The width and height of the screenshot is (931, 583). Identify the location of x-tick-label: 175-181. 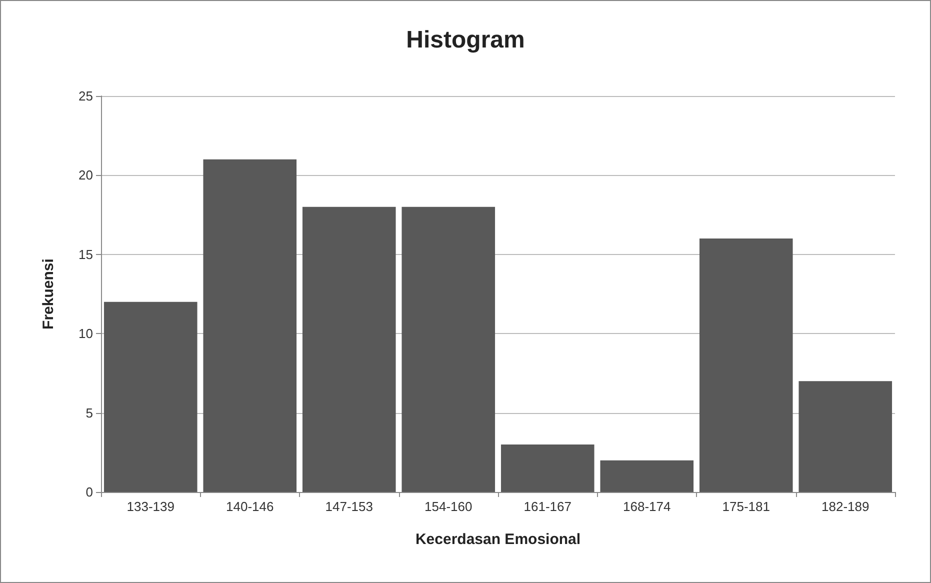
(746, 506).